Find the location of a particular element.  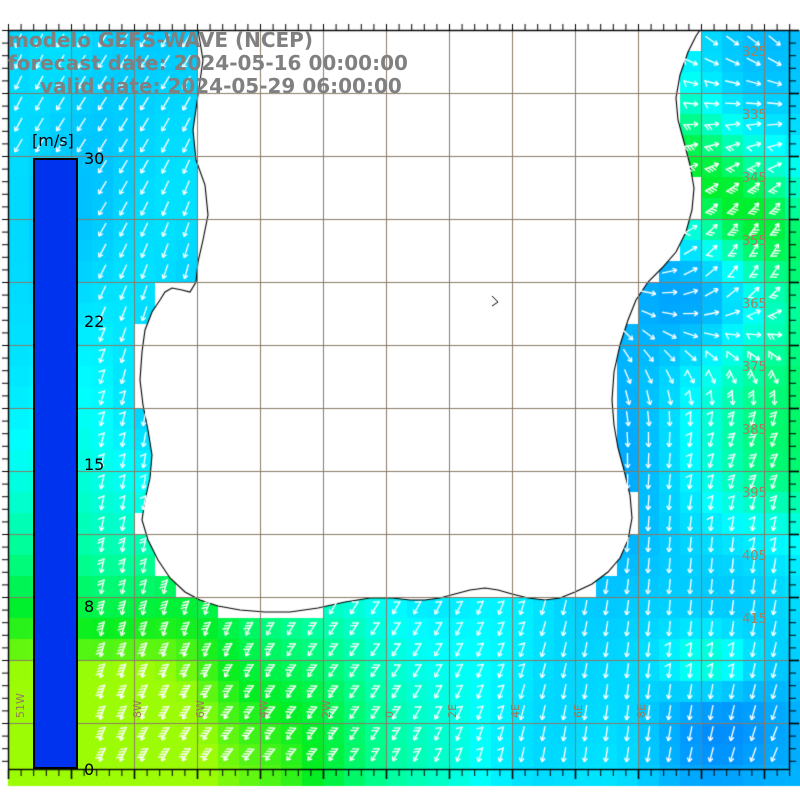

bottom-axis-label-left: 51W is located at coordinates (20, 705).